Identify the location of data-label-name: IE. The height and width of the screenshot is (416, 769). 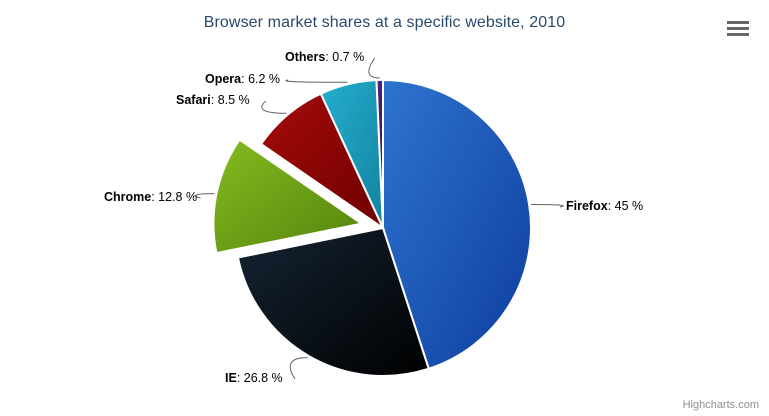
(231, 378).